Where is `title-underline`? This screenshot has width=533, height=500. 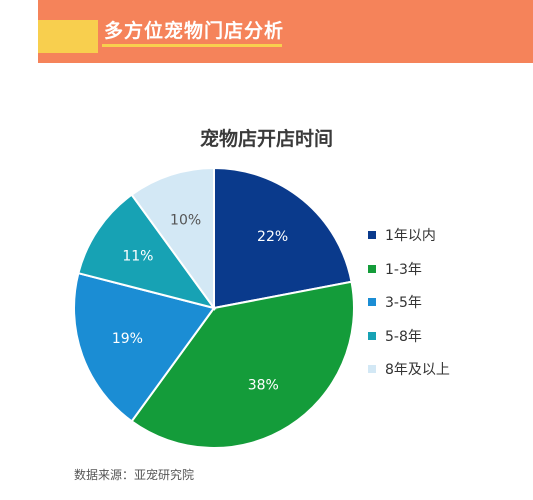
title-underline is located at coordinates (192, 45).